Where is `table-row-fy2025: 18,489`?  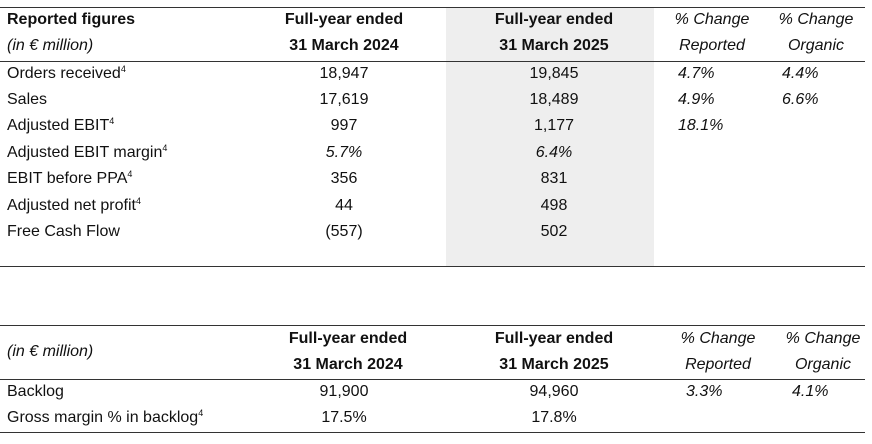 table-row-fy2025: 18,489 is located at coordinates (554, 99).